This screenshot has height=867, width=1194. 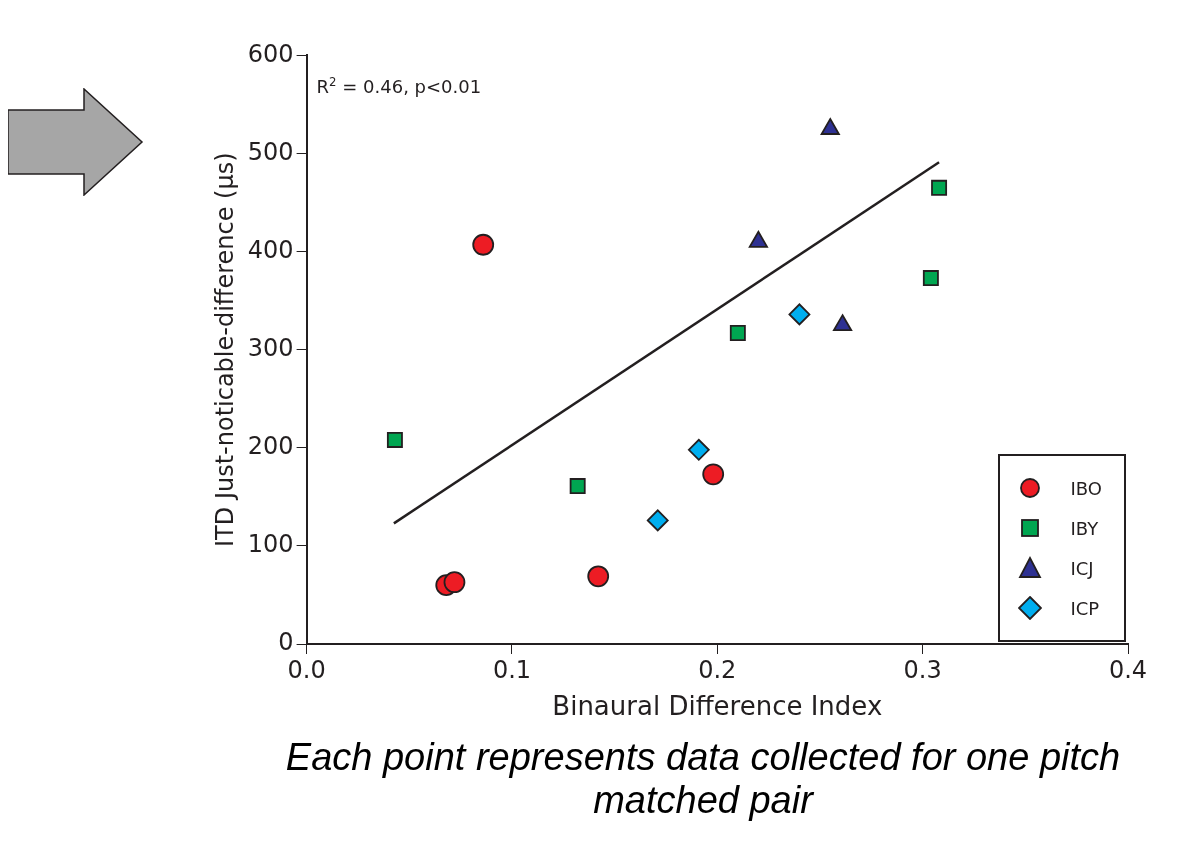 What do you see at coordinates (270, 151) in the screenshot?
I see `y-tick-label: 500` at bounding box center [270, 151].